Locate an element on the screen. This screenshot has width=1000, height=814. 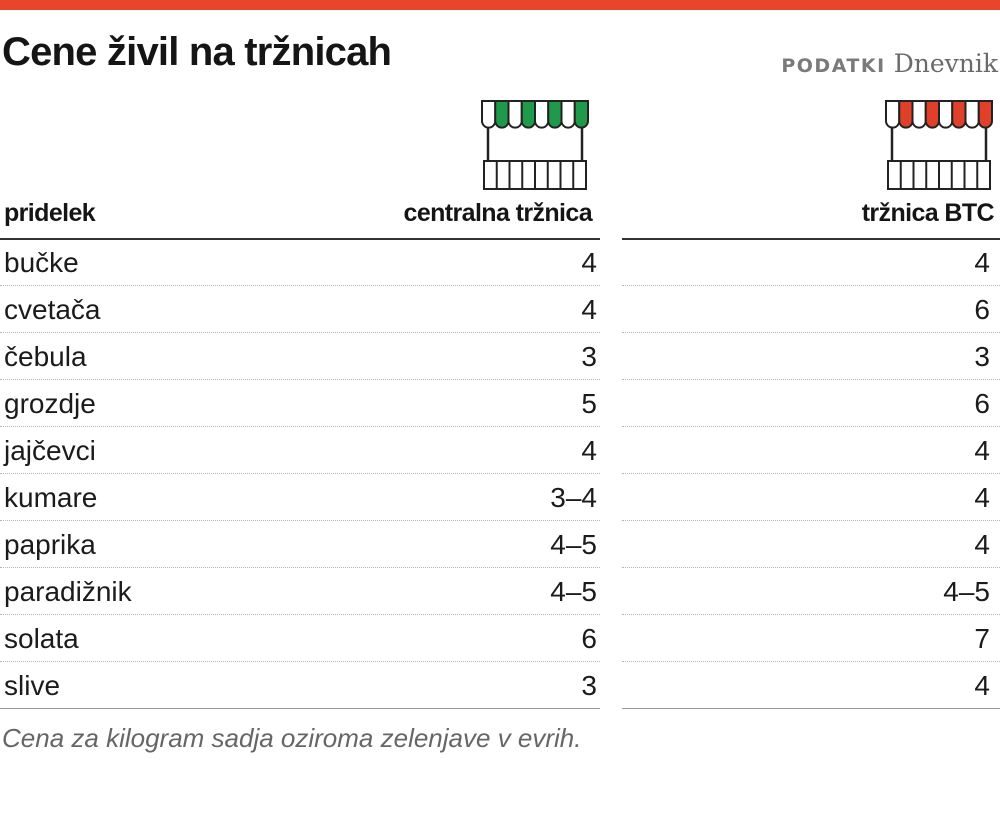
central-price: 5 is located at coordinates (589, 403).